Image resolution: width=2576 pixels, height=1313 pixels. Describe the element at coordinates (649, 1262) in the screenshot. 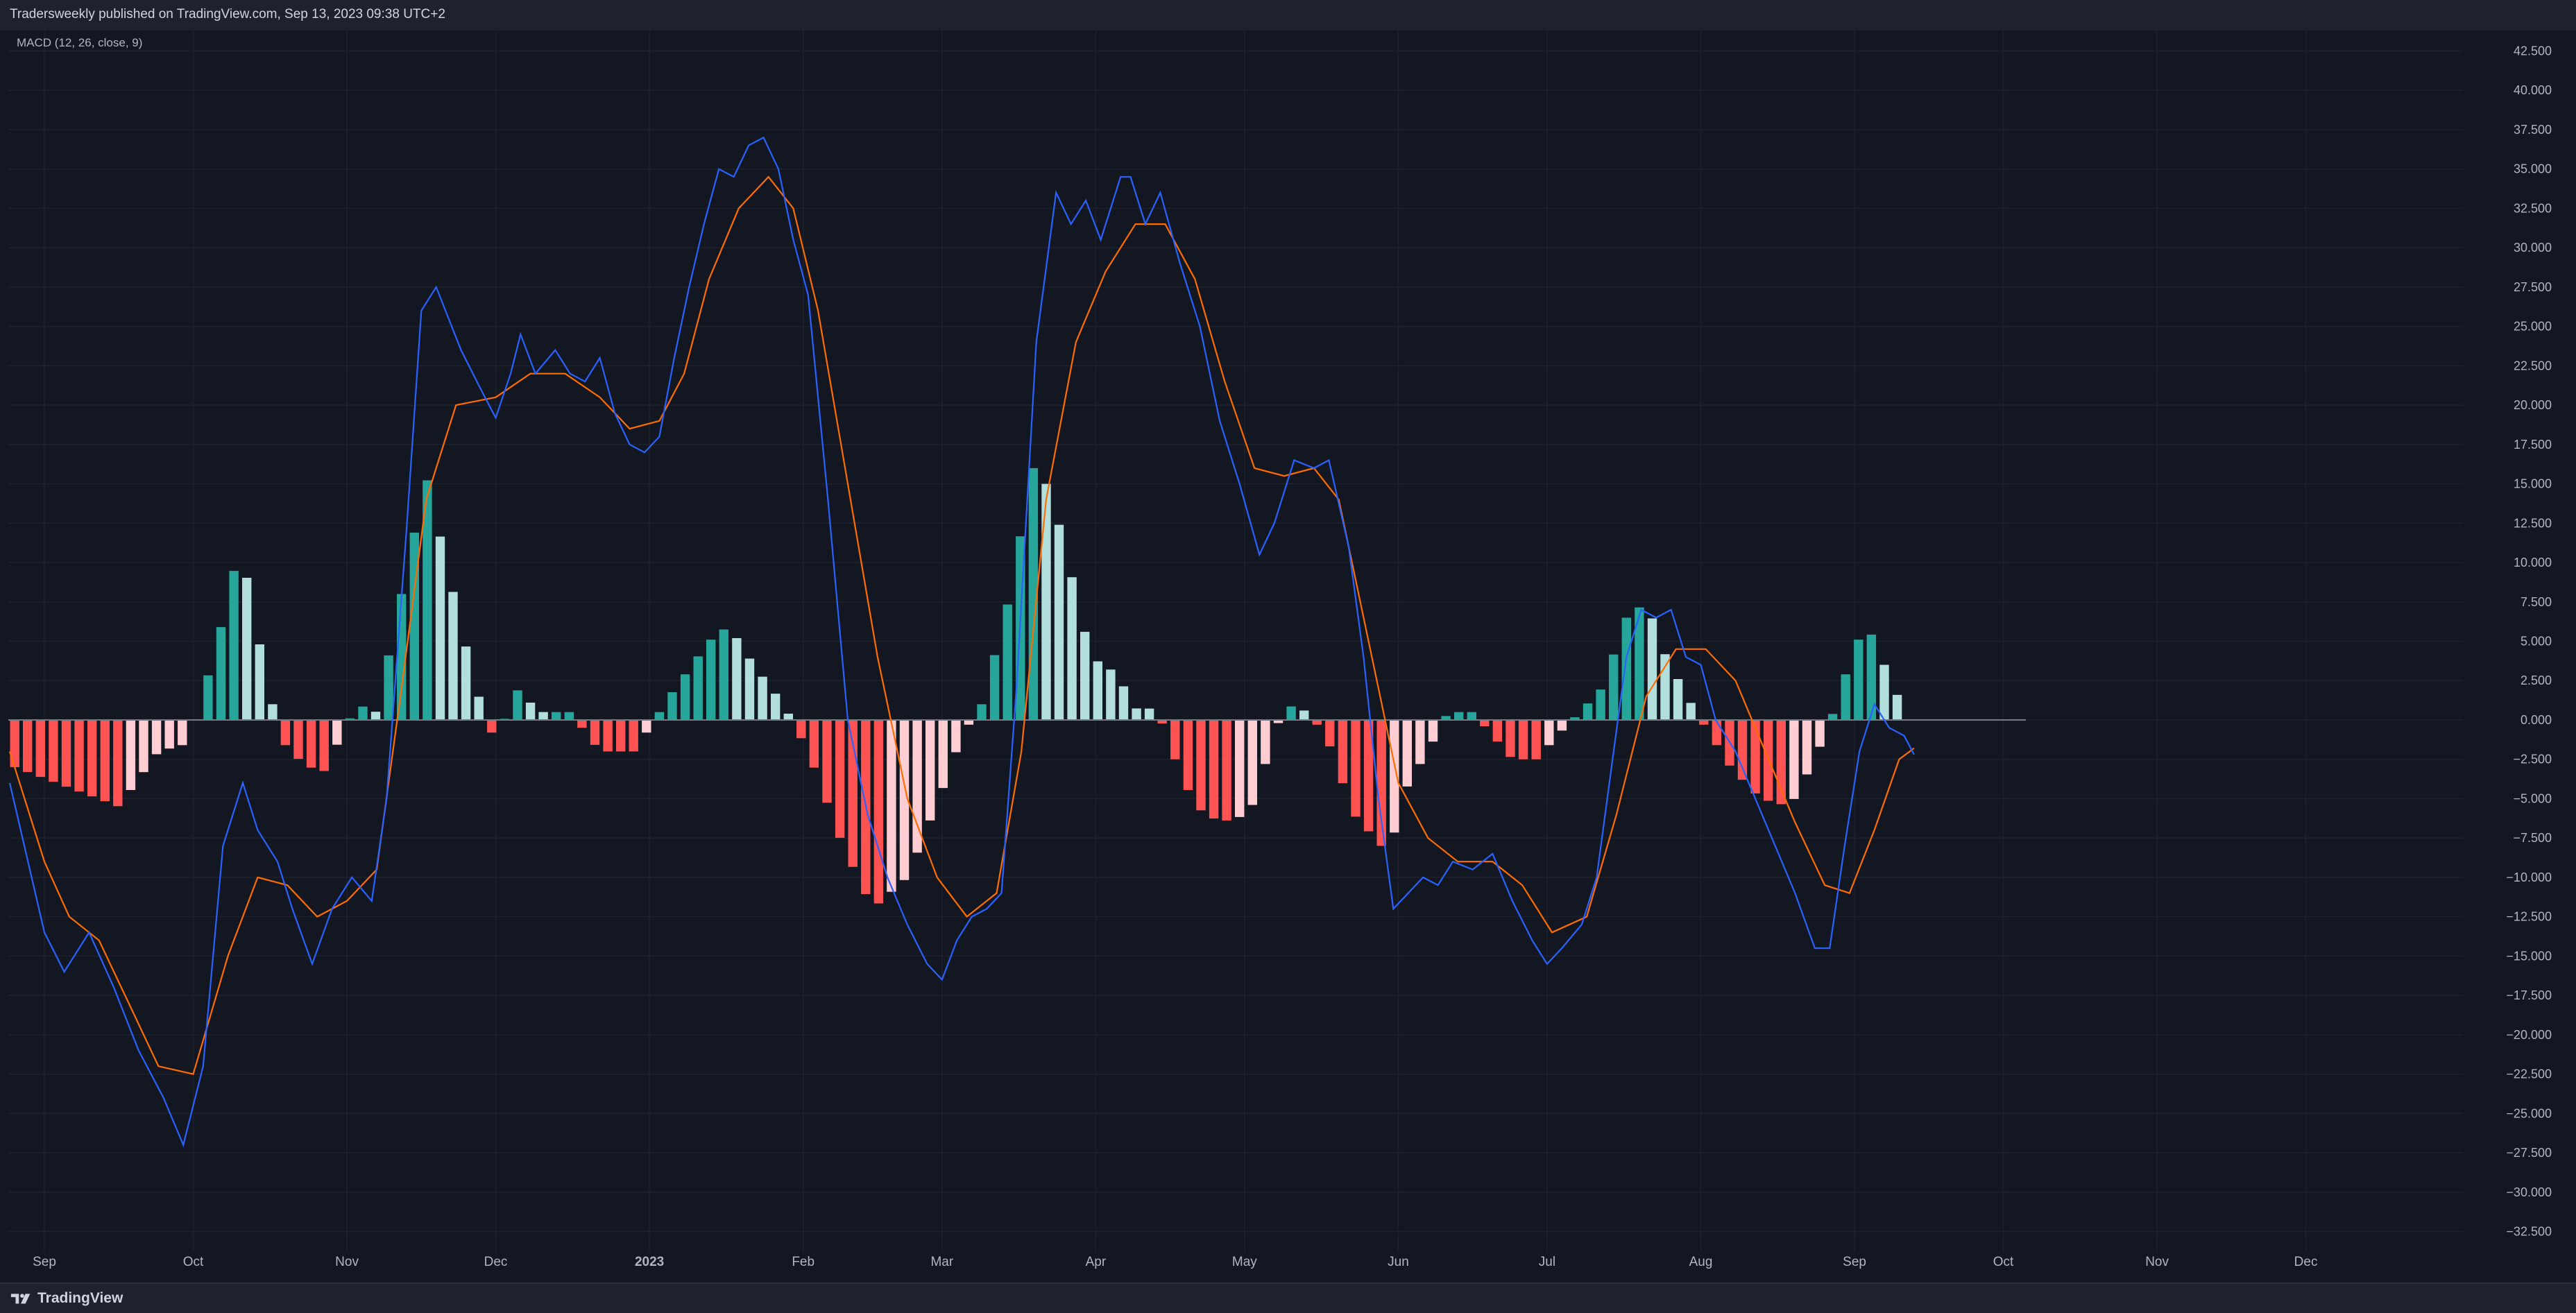

I see `x-tick-label: 2023` at that location.